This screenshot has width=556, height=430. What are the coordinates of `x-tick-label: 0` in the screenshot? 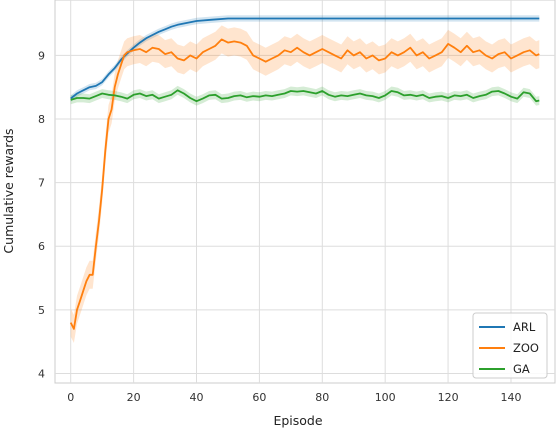 It's located at (70, 397).